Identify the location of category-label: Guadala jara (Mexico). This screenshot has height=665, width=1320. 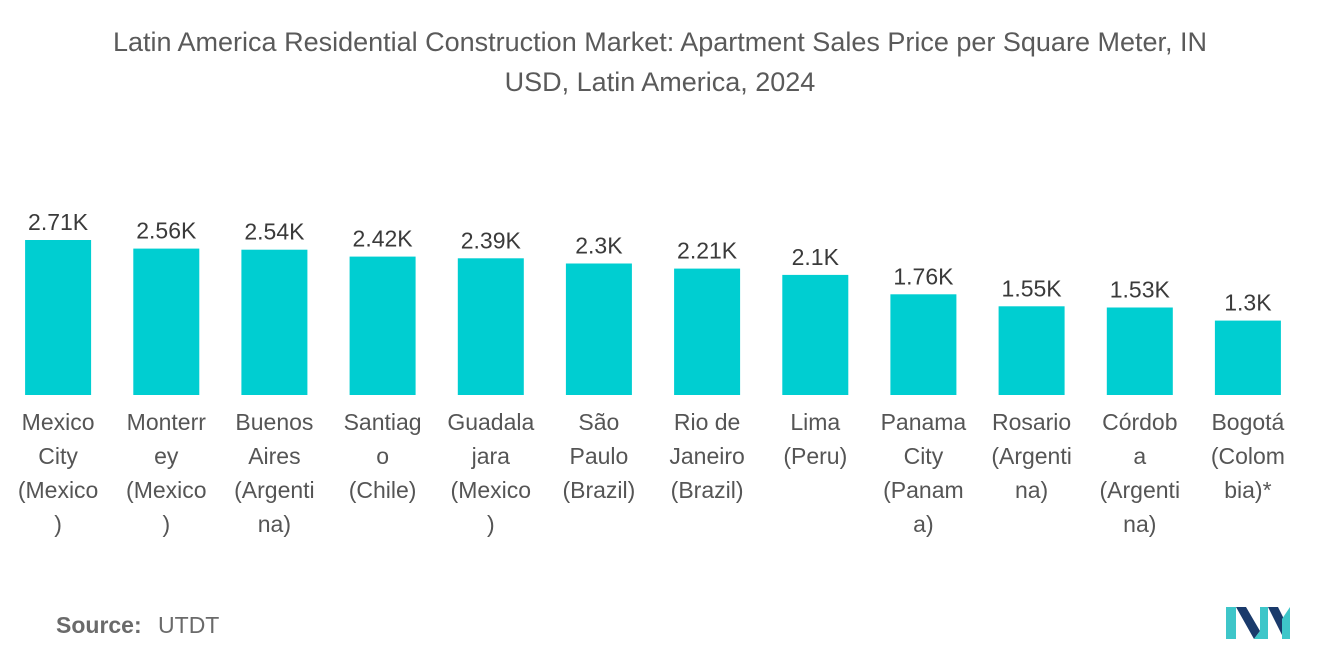
(490, 473).